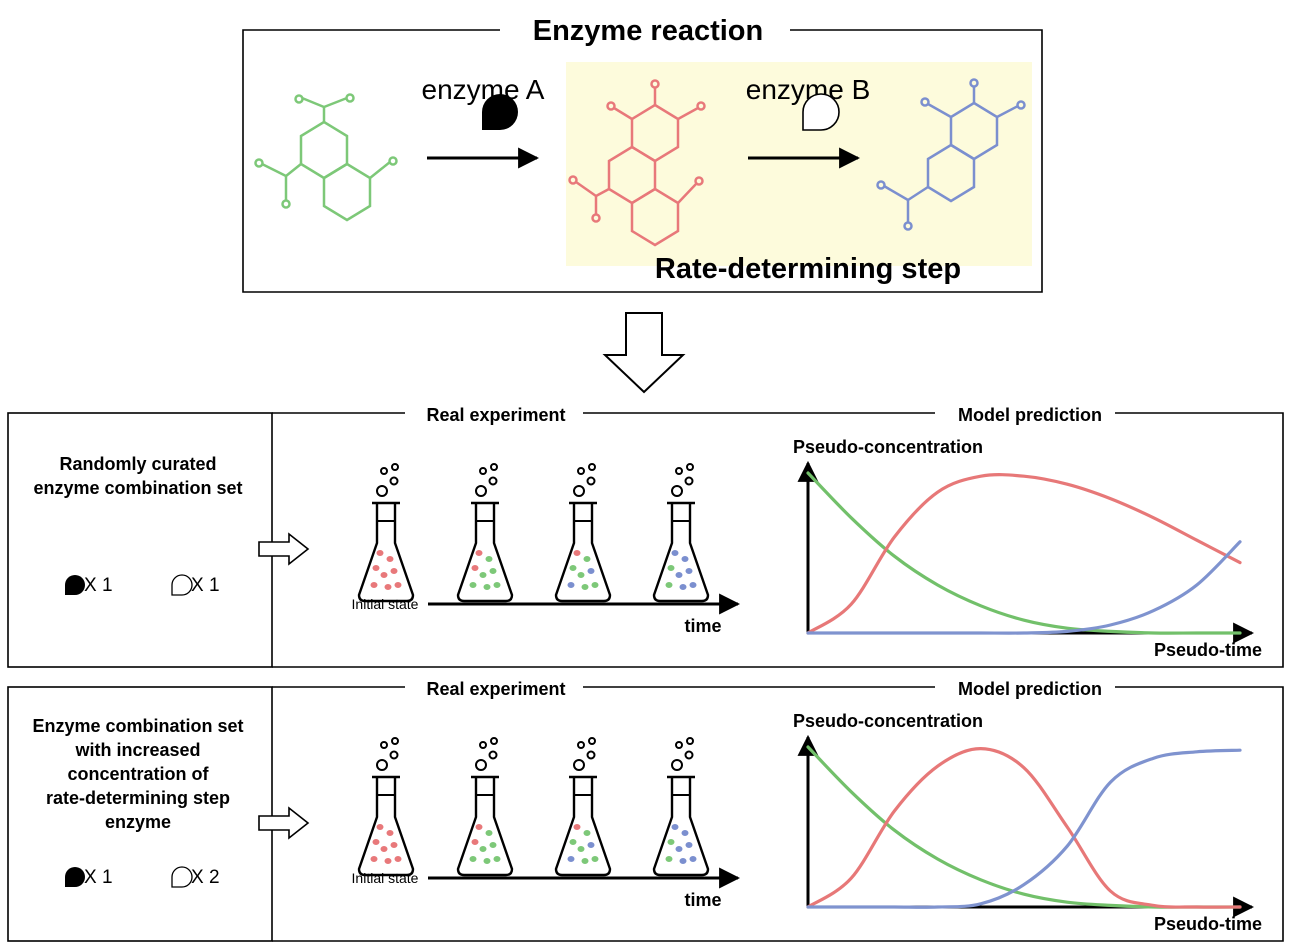  What do you see at coordinates (495, 689) in the screenshot?
I see `real-experiment-label: Real experiment` at bounding box center [495, 689].